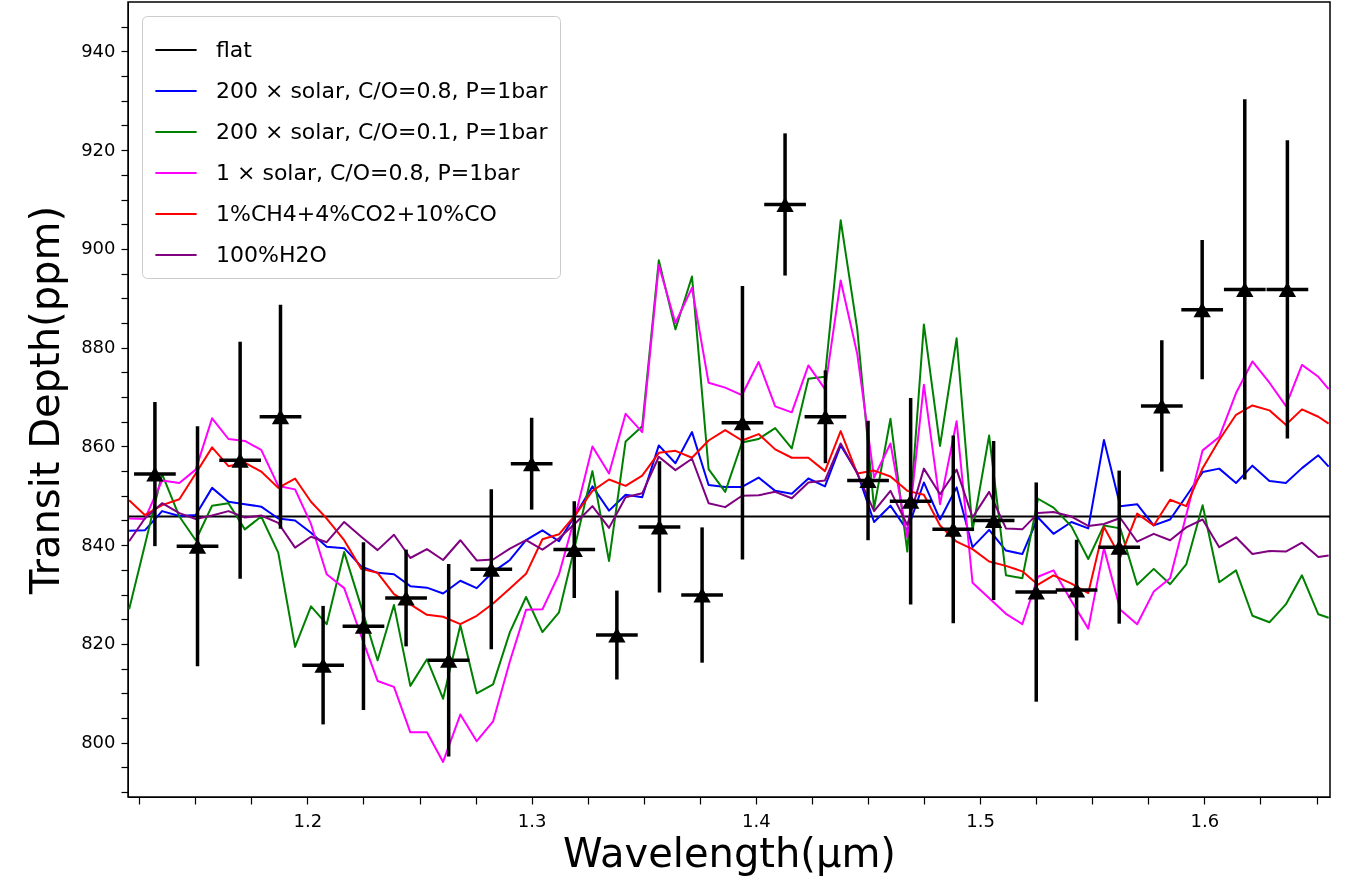 The height and width of the screenshot is (892, 1347). What do you see at coordinates (98, 50) in the screenshot?
I see `y-tick-label: 940` at bounding box center [98, 50].